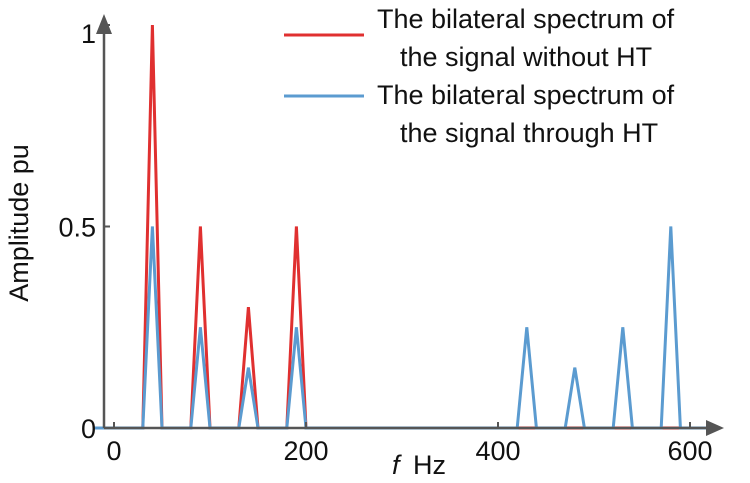  Describe the element at coordinates (526, 57) in the screenshot. I see `legend-label-without-ht-line2: the signal without HT` at that location.